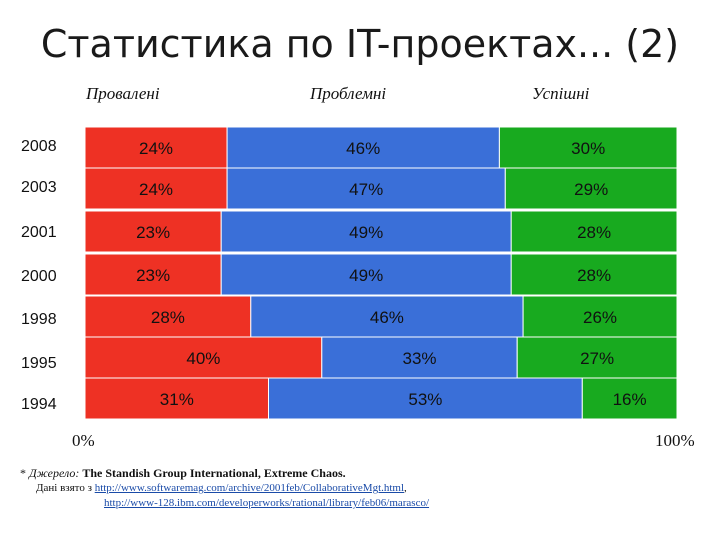  I want to click on bar-2001-successful, so click(594, 231).